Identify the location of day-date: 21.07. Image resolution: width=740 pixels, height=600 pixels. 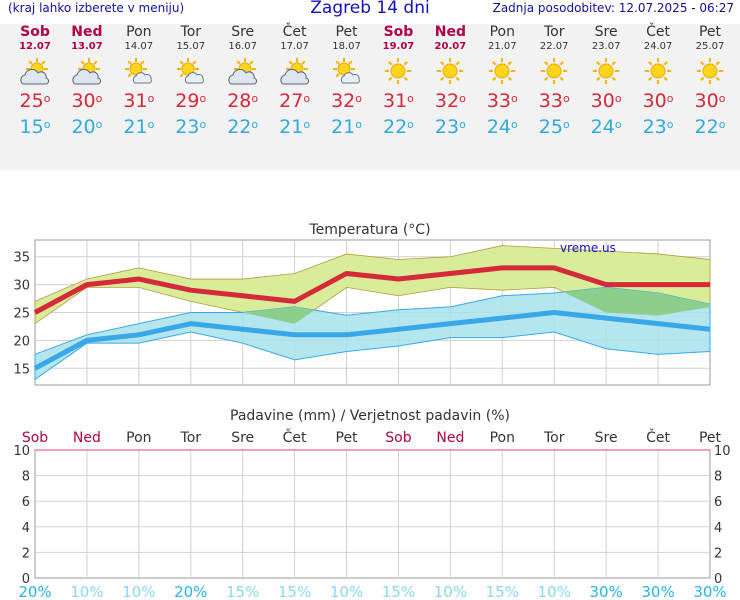
(502, 46).